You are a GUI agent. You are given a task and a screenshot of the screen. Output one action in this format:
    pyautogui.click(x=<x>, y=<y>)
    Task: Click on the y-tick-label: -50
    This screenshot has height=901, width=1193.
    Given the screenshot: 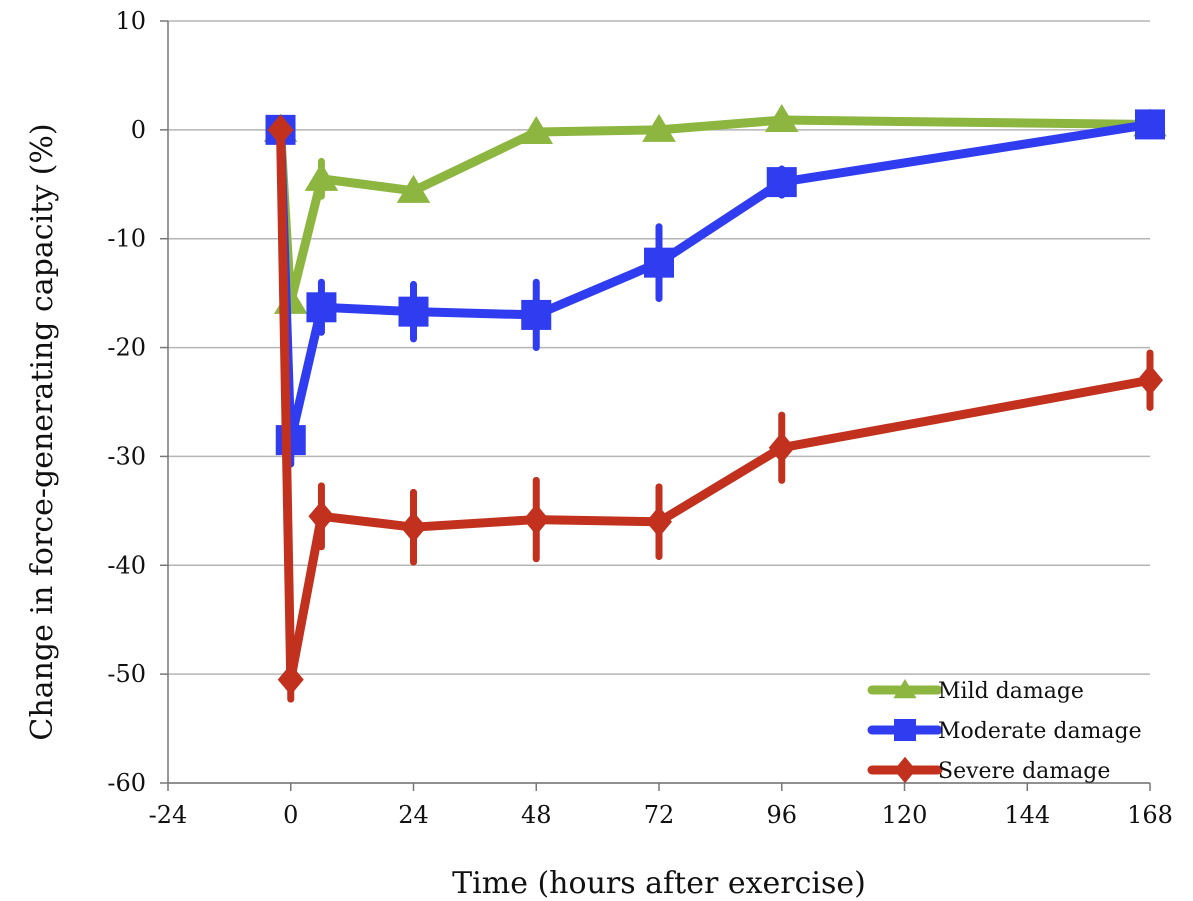 What is the action you would take?
    pyautogui.click(x=126, y=674)
    